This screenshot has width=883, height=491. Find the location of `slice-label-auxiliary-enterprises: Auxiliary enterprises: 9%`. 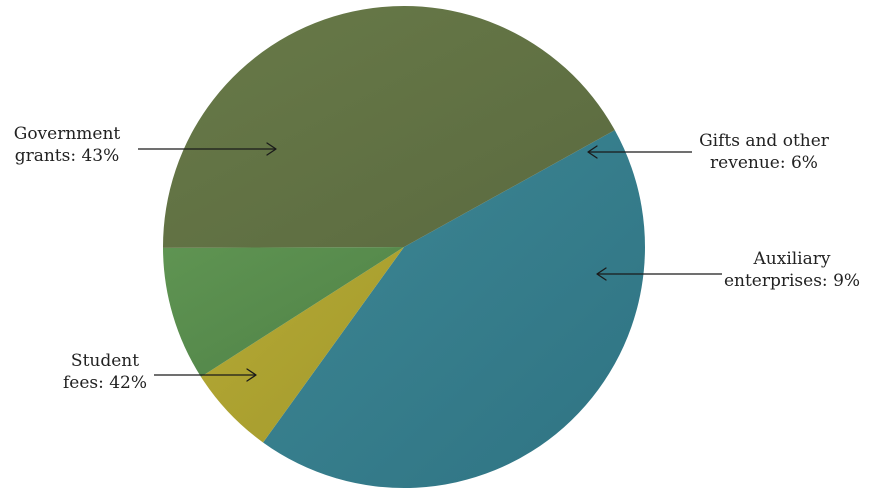

slice-label-auxiliary-enterprises: Auxiliary enterprises: 9% is located at coordinates (792, 270).